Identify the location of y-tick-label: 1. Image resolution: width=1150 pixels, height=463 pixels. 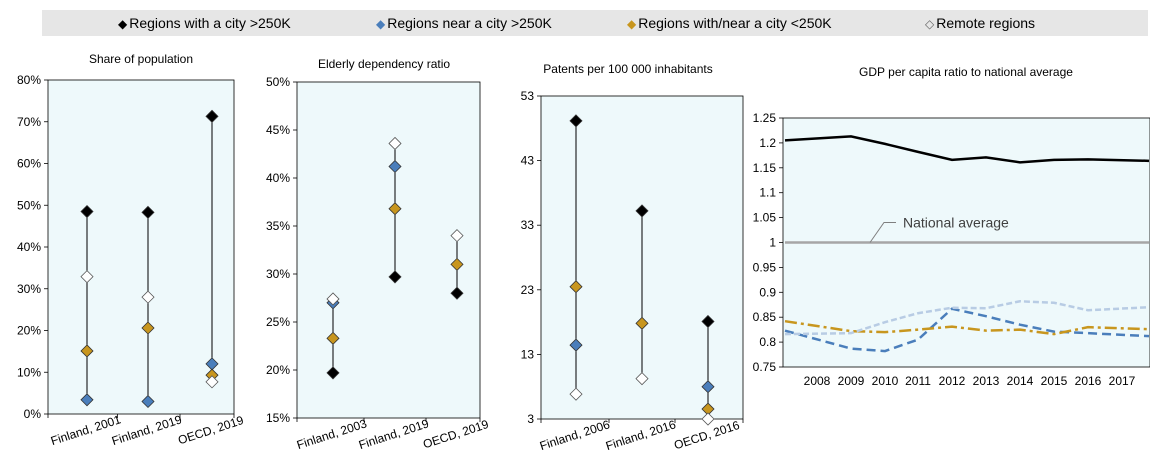
(772, 243).